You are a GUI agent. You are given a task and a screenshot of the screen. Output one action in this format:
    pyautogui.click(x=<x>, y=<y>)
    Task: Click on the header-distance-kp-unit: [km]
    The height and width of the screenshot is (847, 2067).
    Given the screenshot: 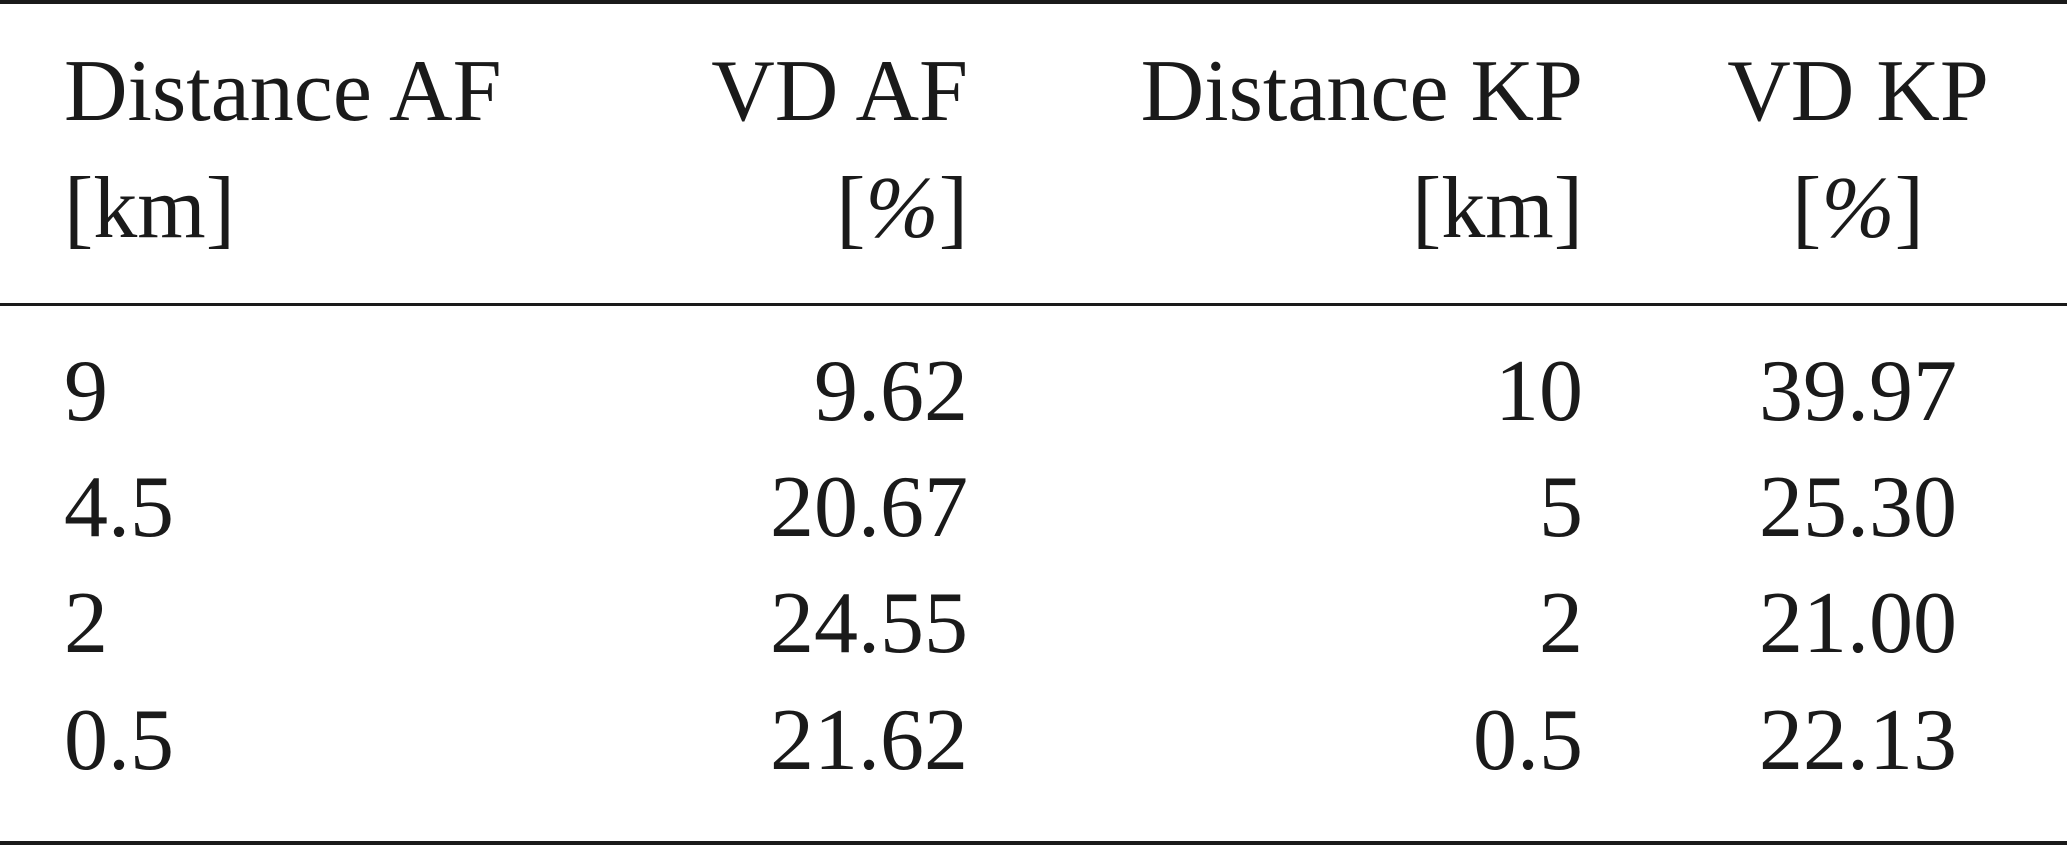 What is the action you would take?
    pyautogui.click(x=1497, y=208)
    